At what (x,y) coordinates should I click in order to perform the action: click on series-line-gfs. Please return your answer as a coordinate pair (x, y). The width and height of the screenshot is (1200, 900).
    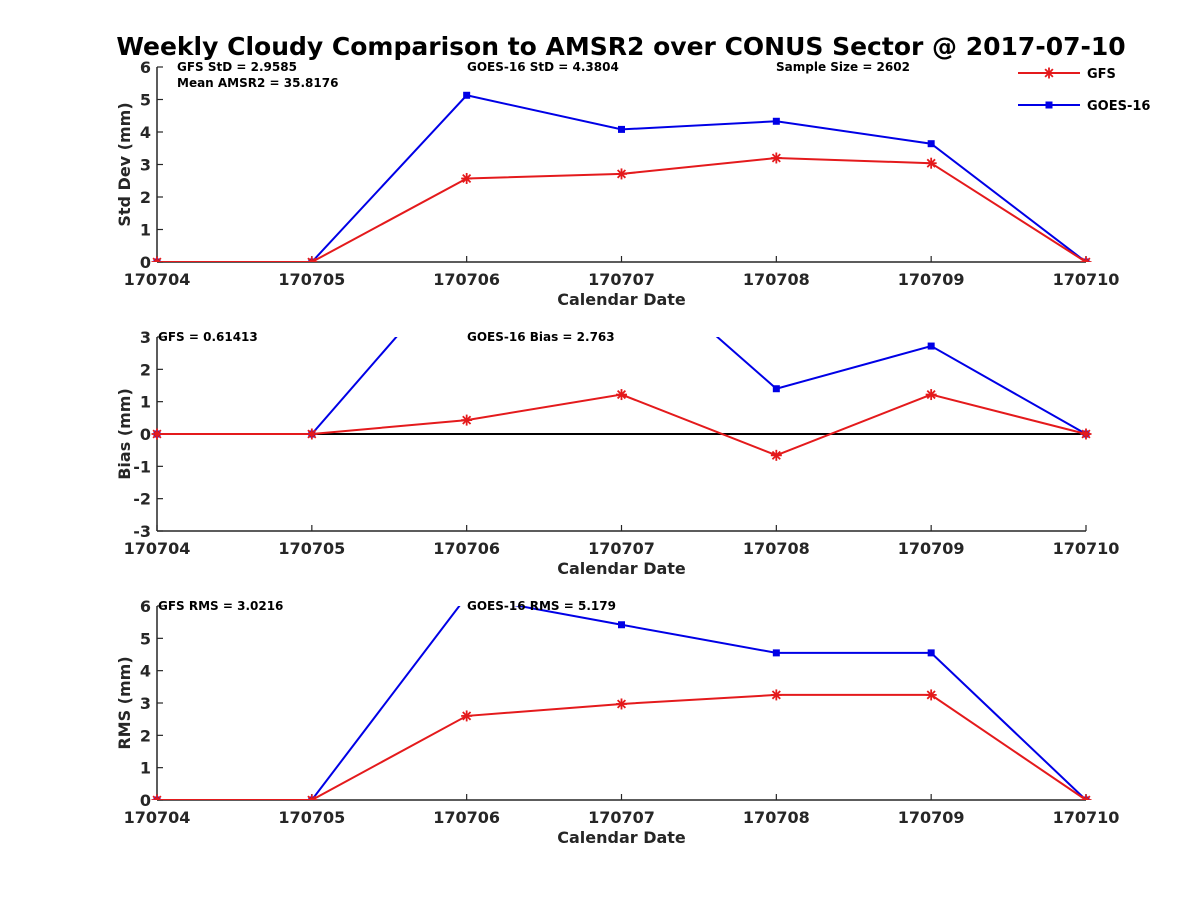
    Looking at the image, I should click on (622, 746).